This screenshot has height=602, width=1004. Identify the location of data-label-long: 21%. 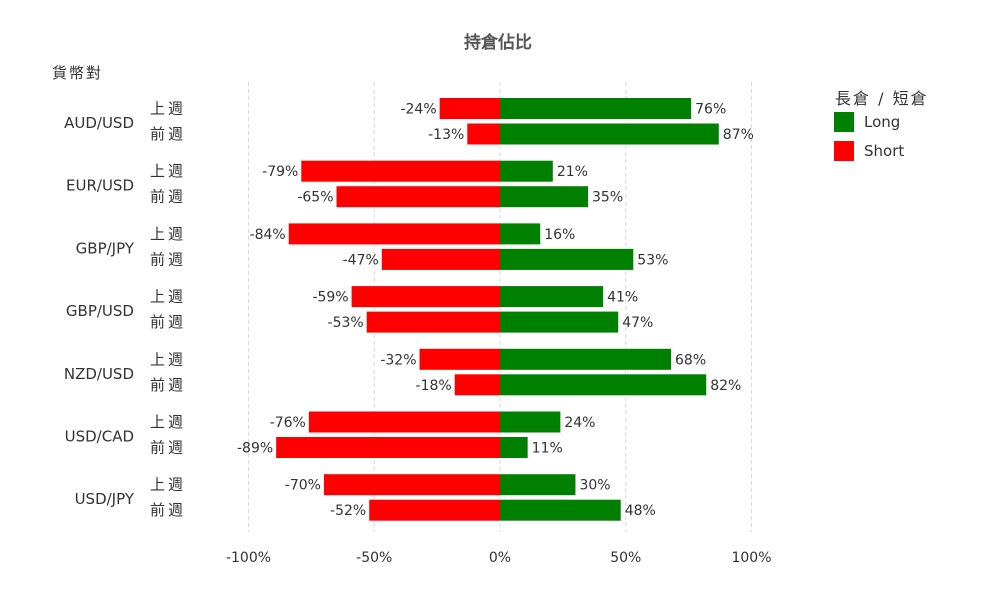
(572, 172).